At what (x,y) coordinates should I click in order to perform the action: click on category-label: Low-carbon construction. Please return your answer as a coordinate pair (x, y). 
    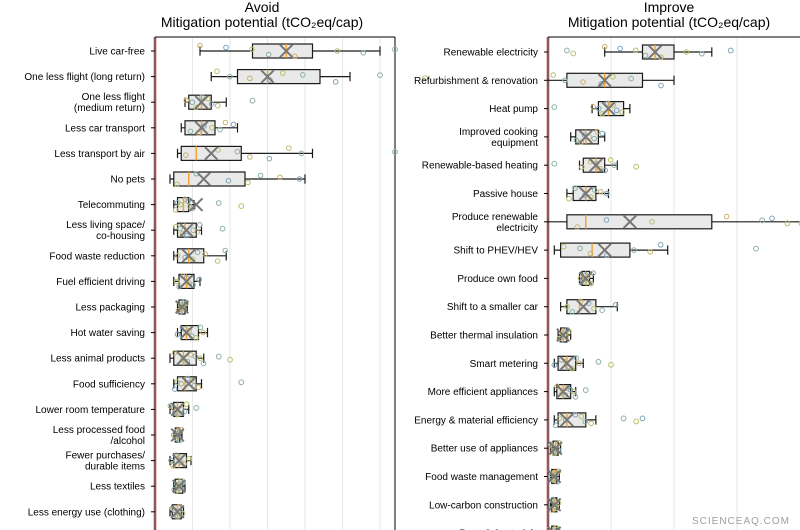
    Looking at the image, I should click on (483, 505).